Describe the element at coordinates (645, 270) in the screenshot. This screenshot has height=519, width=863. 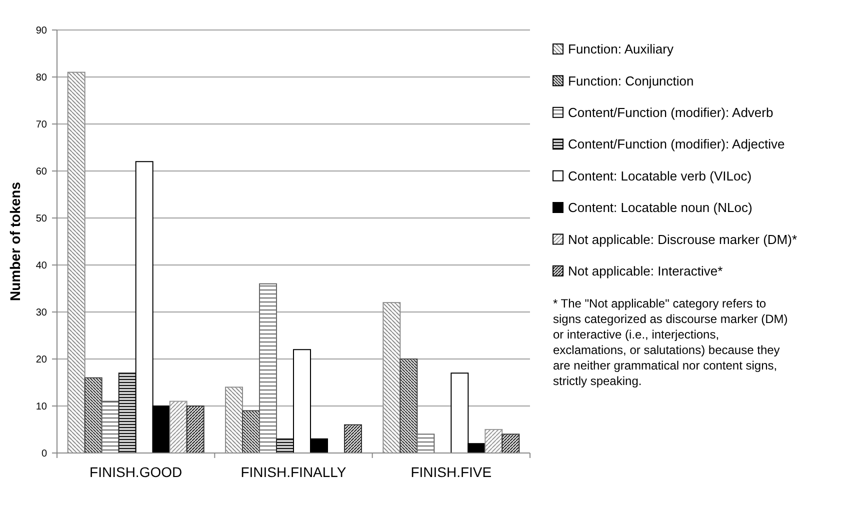
I see `legend-label: Not applicable: Interactive*` at that location.